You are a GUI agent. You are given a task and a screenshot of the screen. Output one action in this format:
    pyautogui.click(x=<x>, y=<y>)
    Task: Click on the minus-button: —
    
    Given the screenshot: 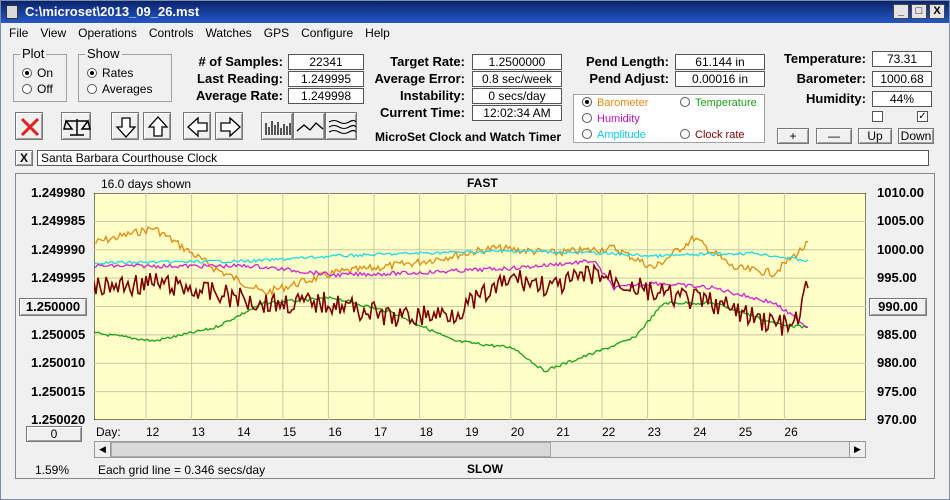 What is the action you would take?
    pyautogui.click(x=834, y=136)
    